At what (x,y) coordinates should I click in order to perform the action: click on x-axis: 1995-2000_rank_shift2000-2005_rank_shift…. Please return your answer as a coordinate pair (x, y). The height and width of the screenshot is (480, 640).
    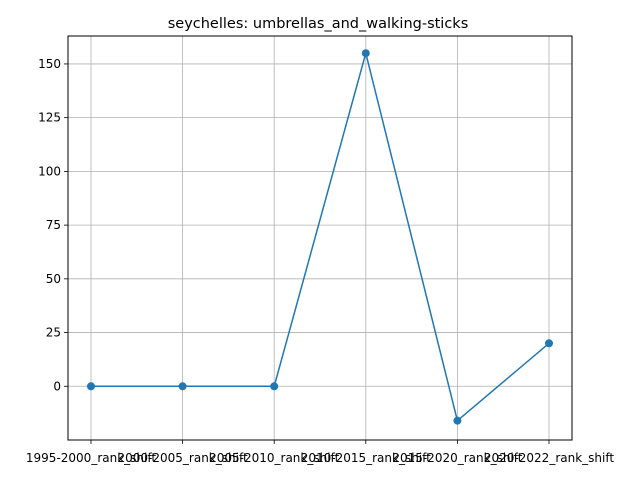
    Looking at the image, I should click on (320, 452).